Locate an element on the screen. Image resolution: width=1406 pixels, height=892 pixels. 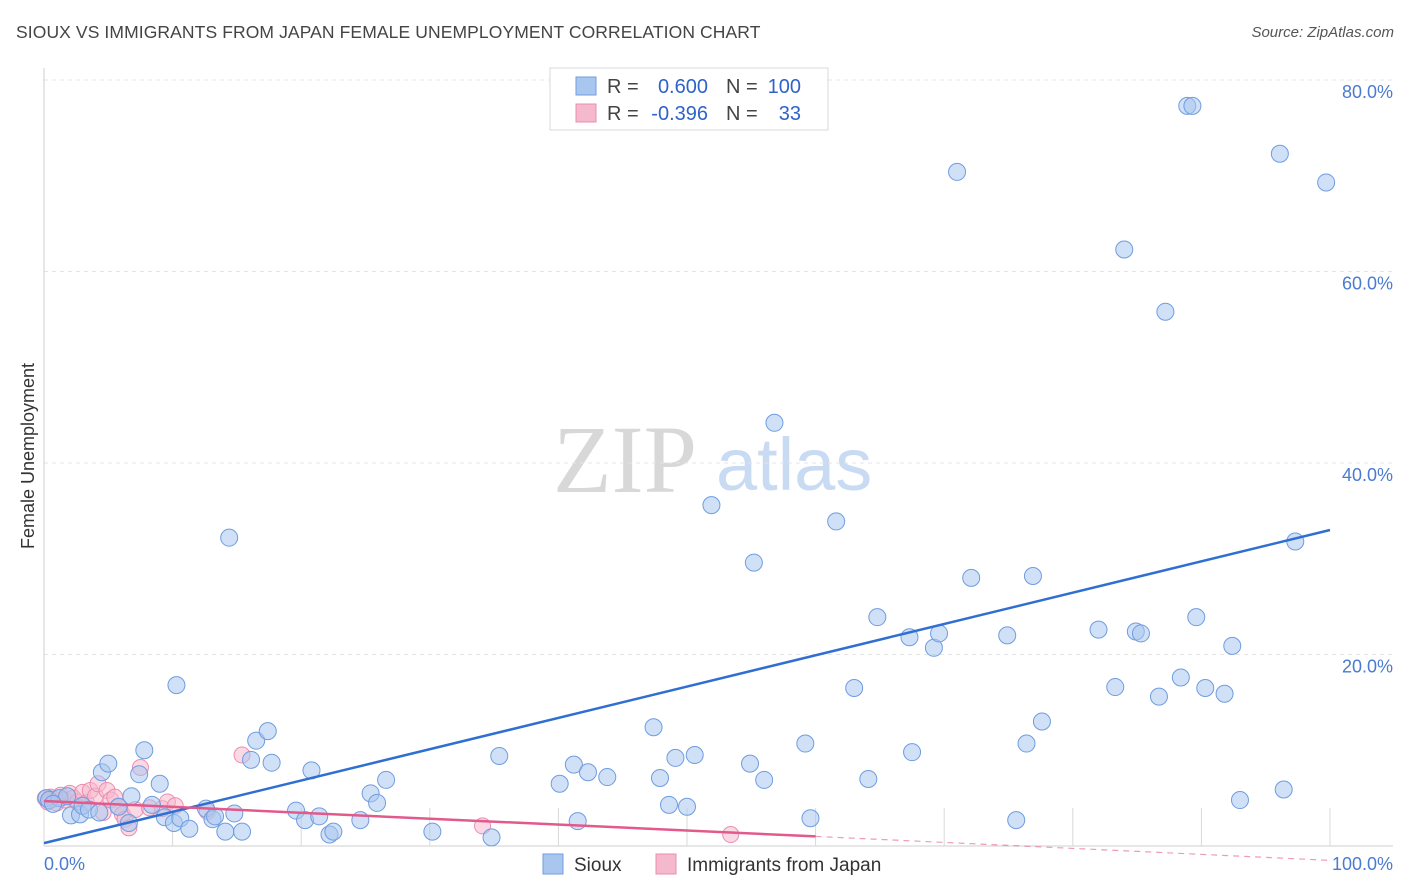
watermark: ZIP atlas is located at coordinates (712, 459).